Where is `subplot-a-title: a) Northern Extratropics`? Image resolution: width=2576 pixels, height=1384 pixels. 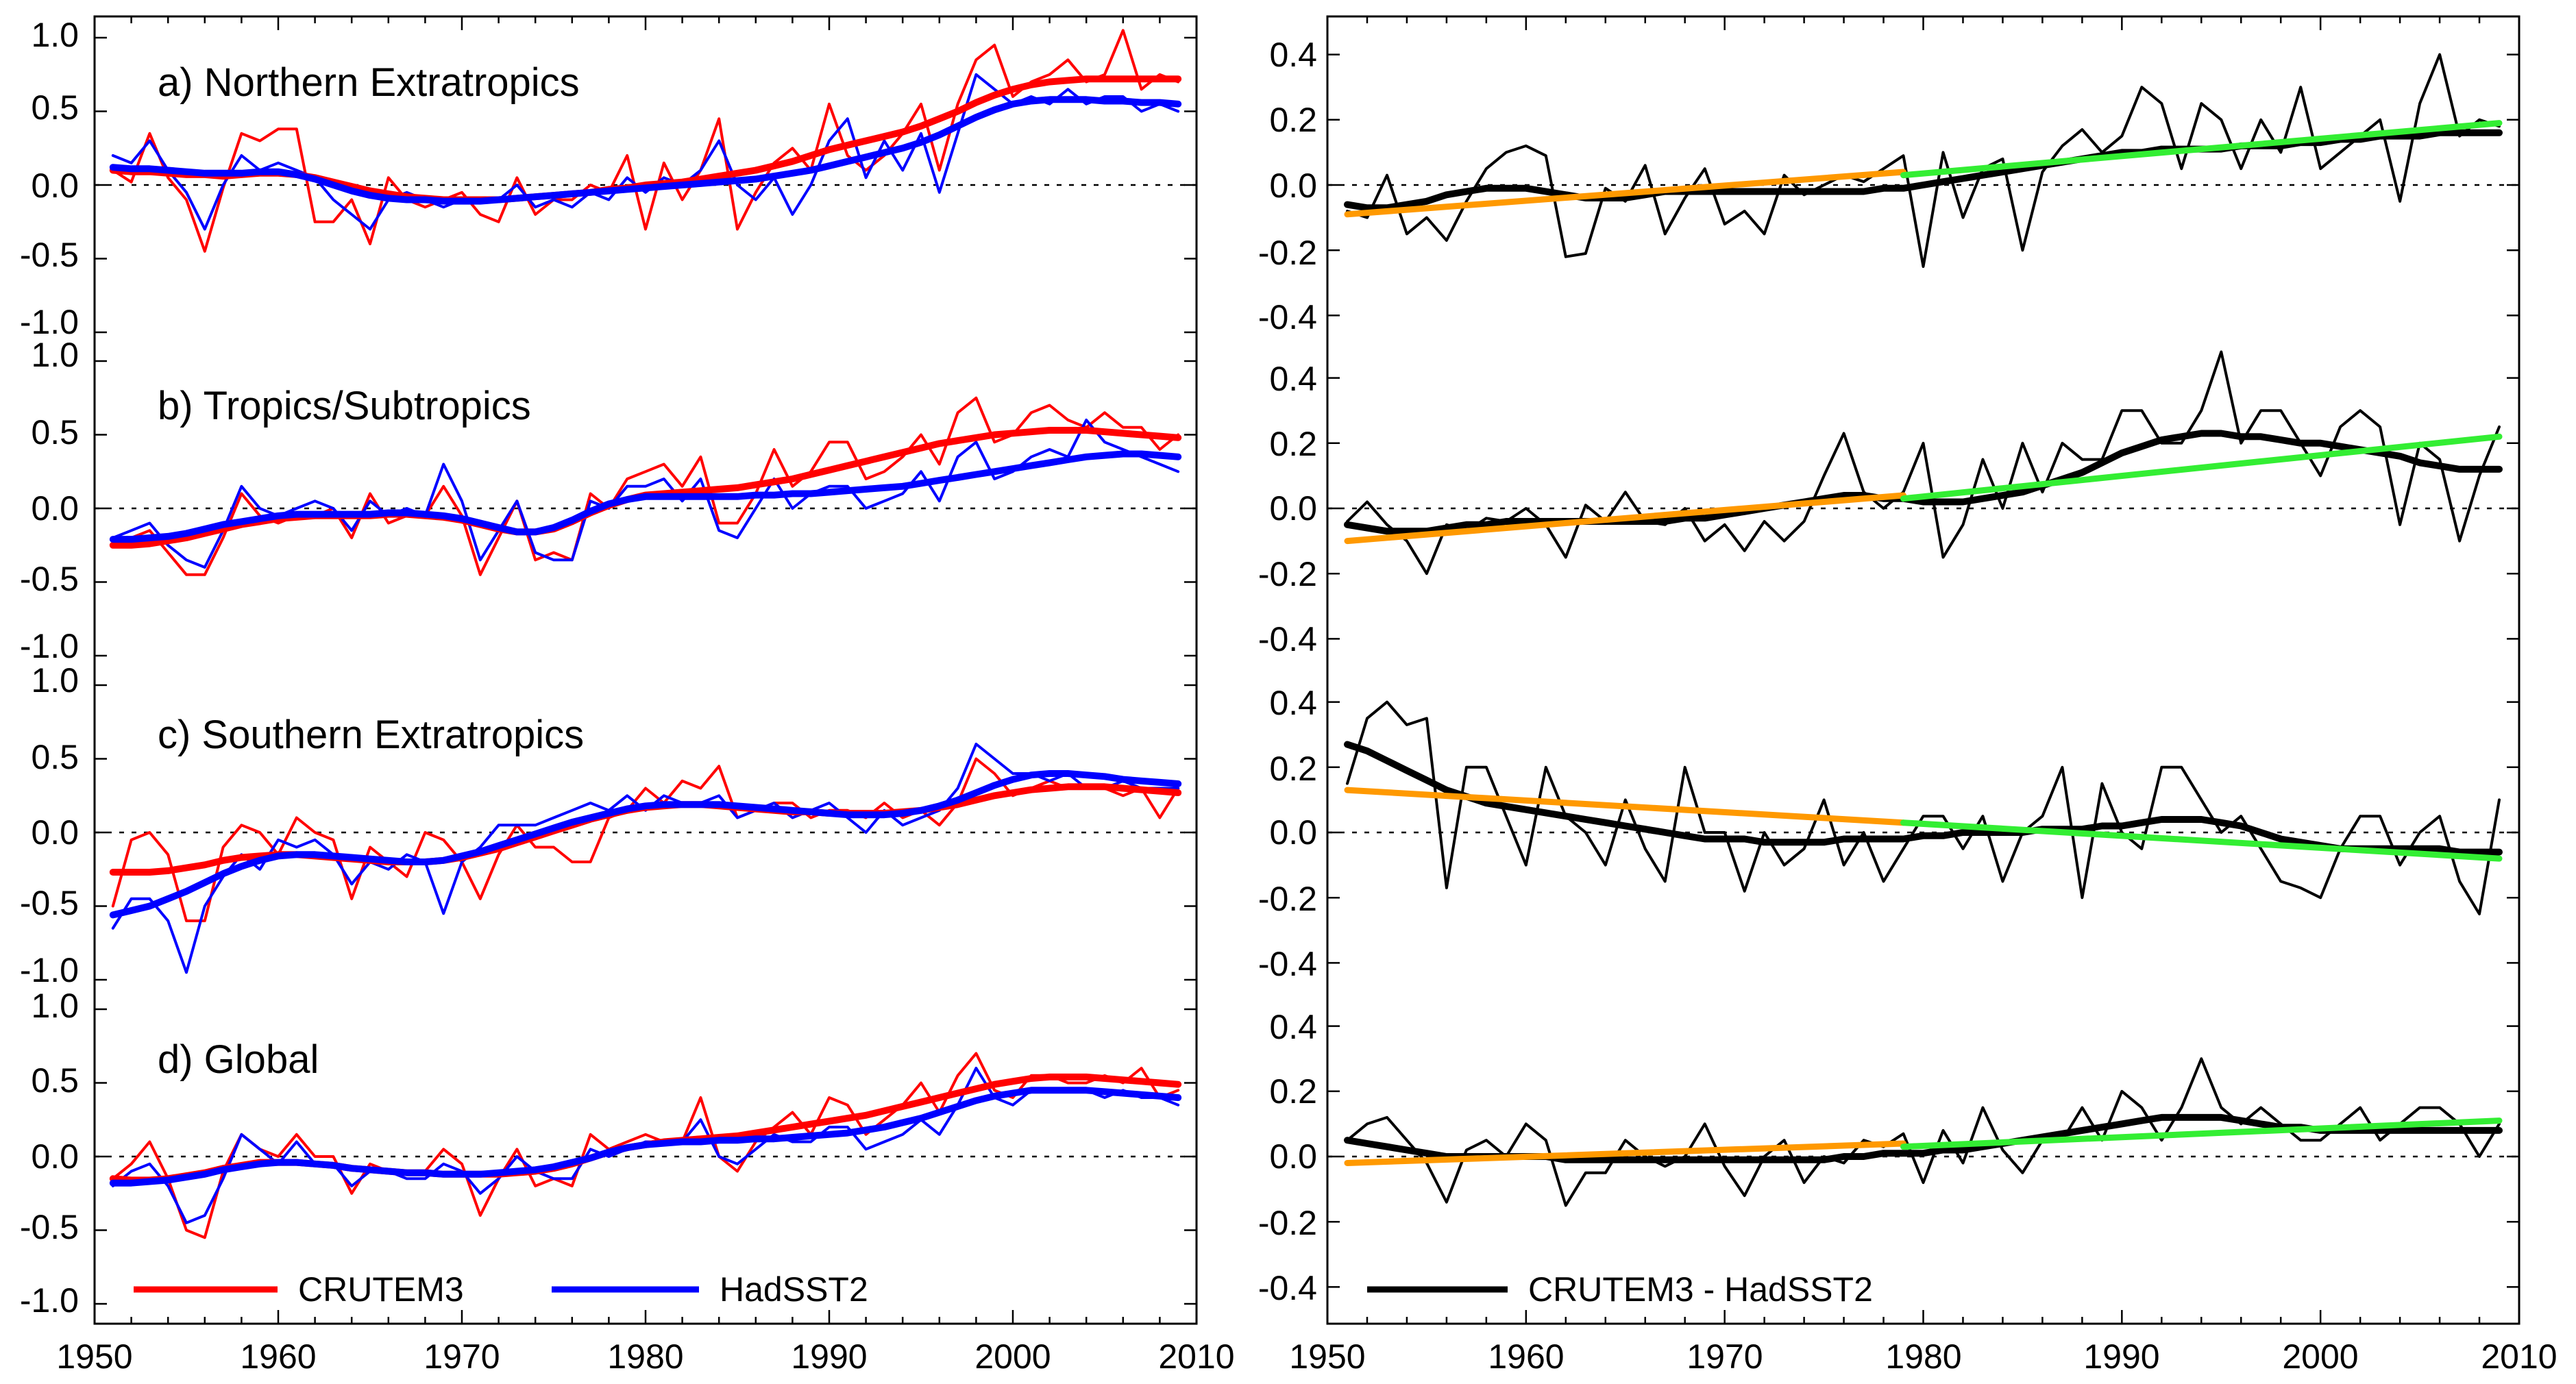
subplot-a-title: a) Northern Extratropics is located at coordinates (369, 83).